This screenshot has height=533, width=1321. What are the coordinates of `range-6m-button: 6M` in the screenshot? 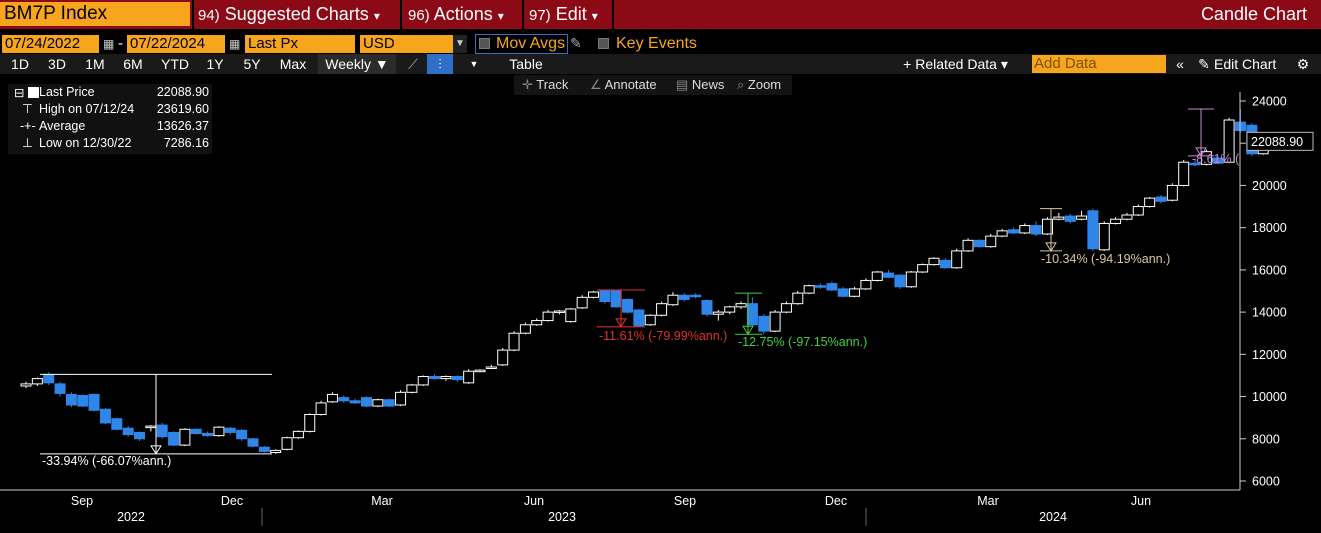 It's located at (133, 64).